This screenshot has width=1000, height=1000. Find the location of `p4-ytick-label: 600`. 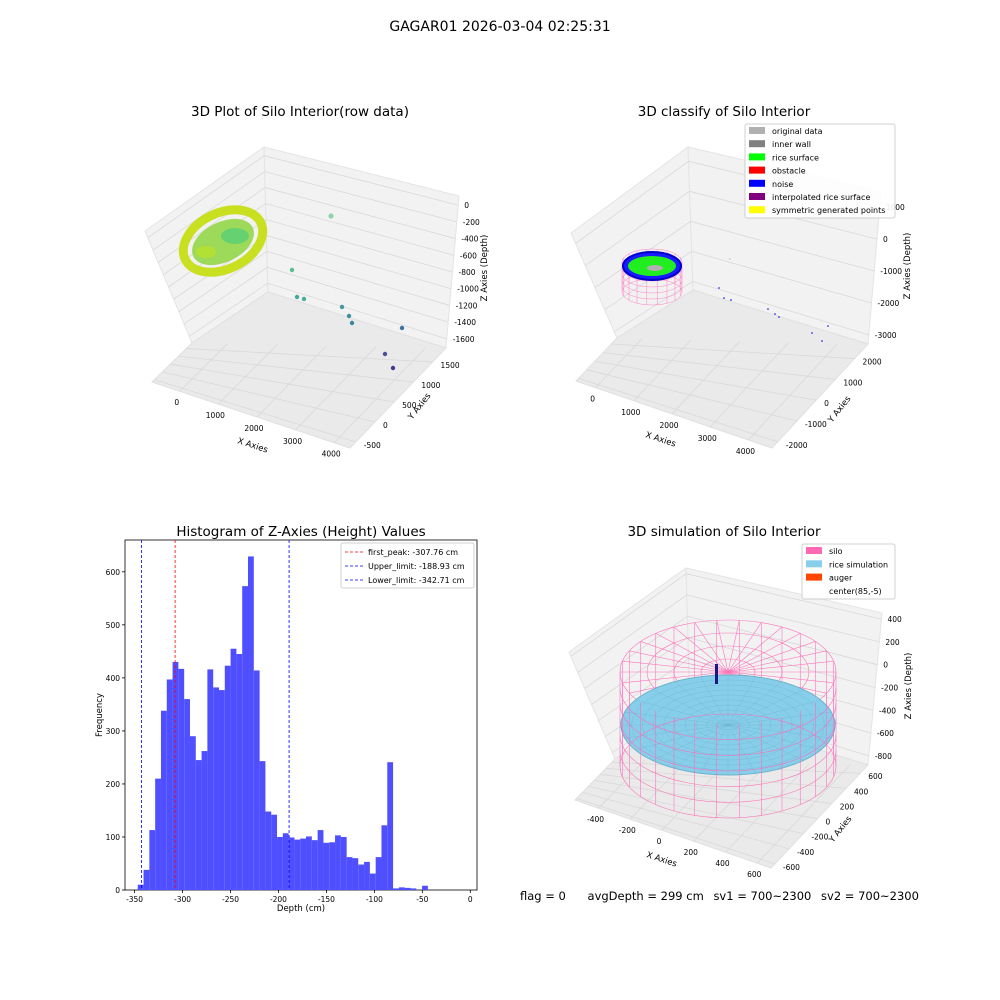

p4-ytick-label: 600 is located at coordinates (875, 776).